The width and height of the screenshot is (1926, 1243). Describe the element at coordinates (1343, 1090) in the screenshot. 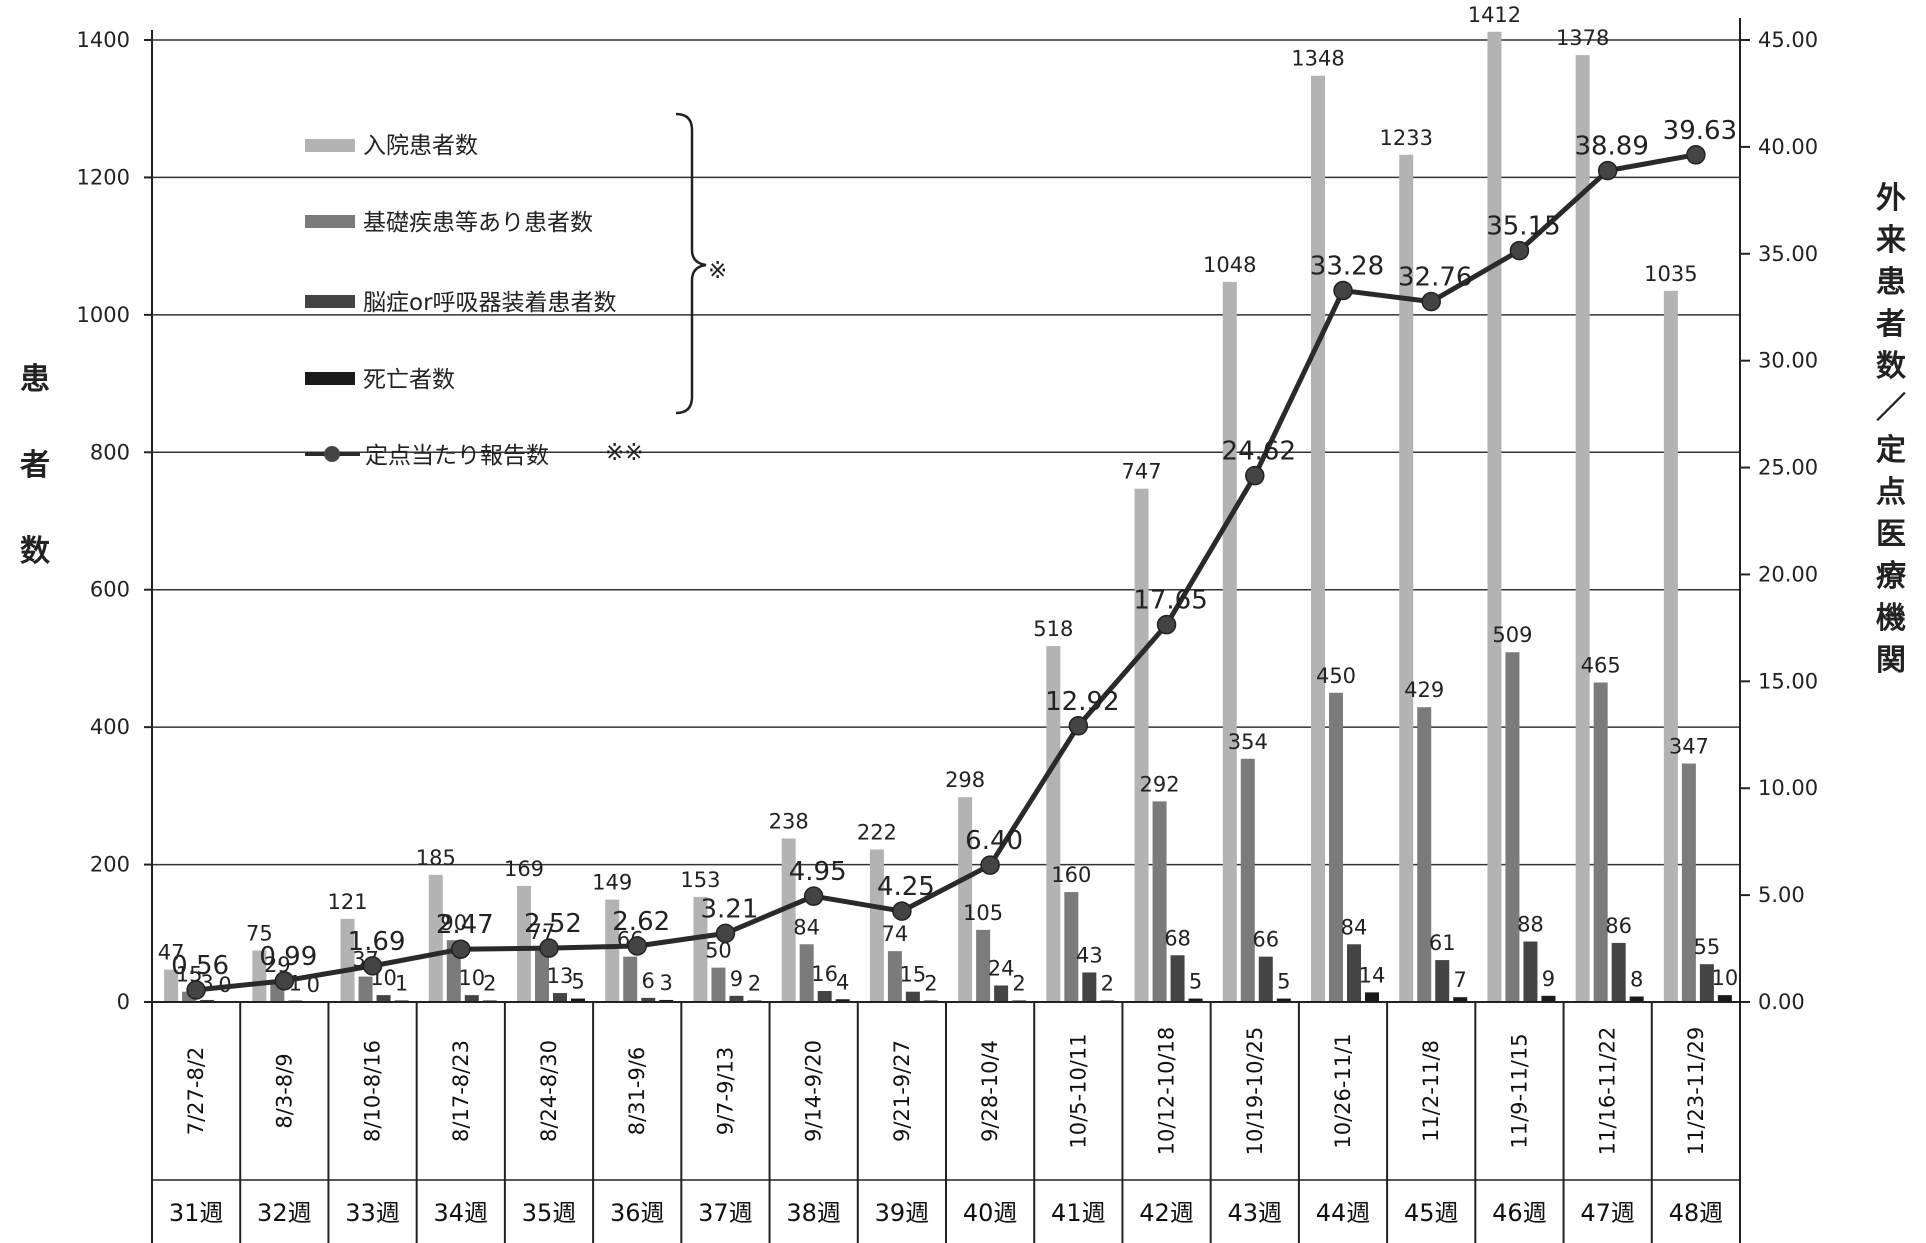

I see `category-label: 10/26-11/1` at that location.